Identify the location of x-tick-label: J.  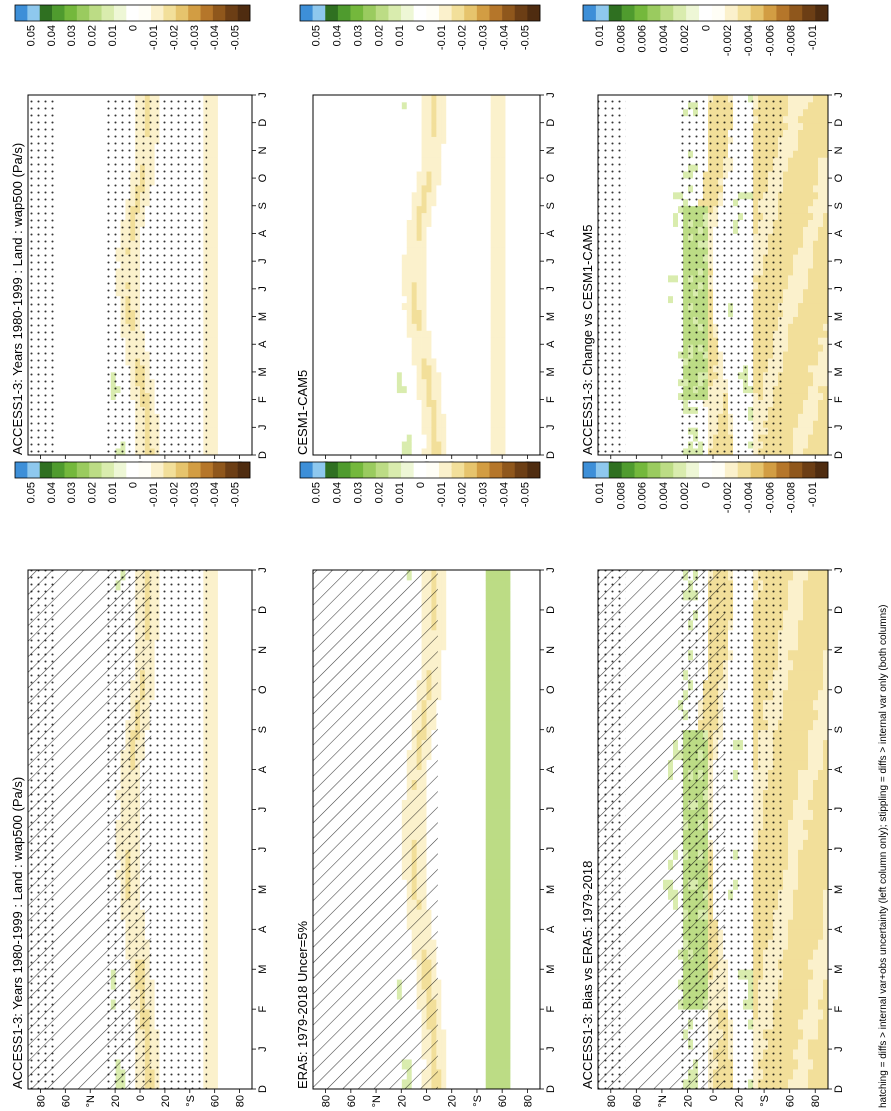
(263, 810).